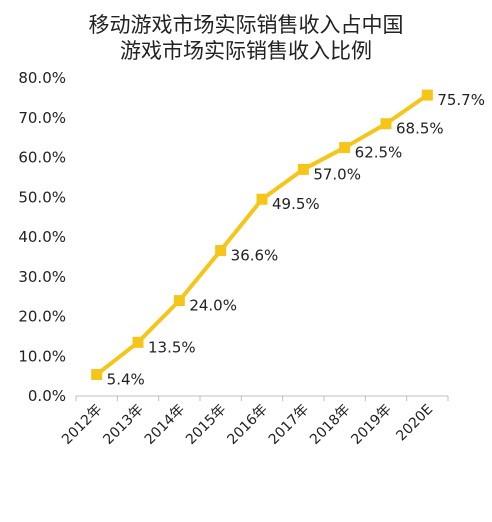 The height and width of the screenshot is (522, 492). Describe the element at coordinates (42, 317) in the screenshot. I see `y-tick-label: 20.0%` at that location.